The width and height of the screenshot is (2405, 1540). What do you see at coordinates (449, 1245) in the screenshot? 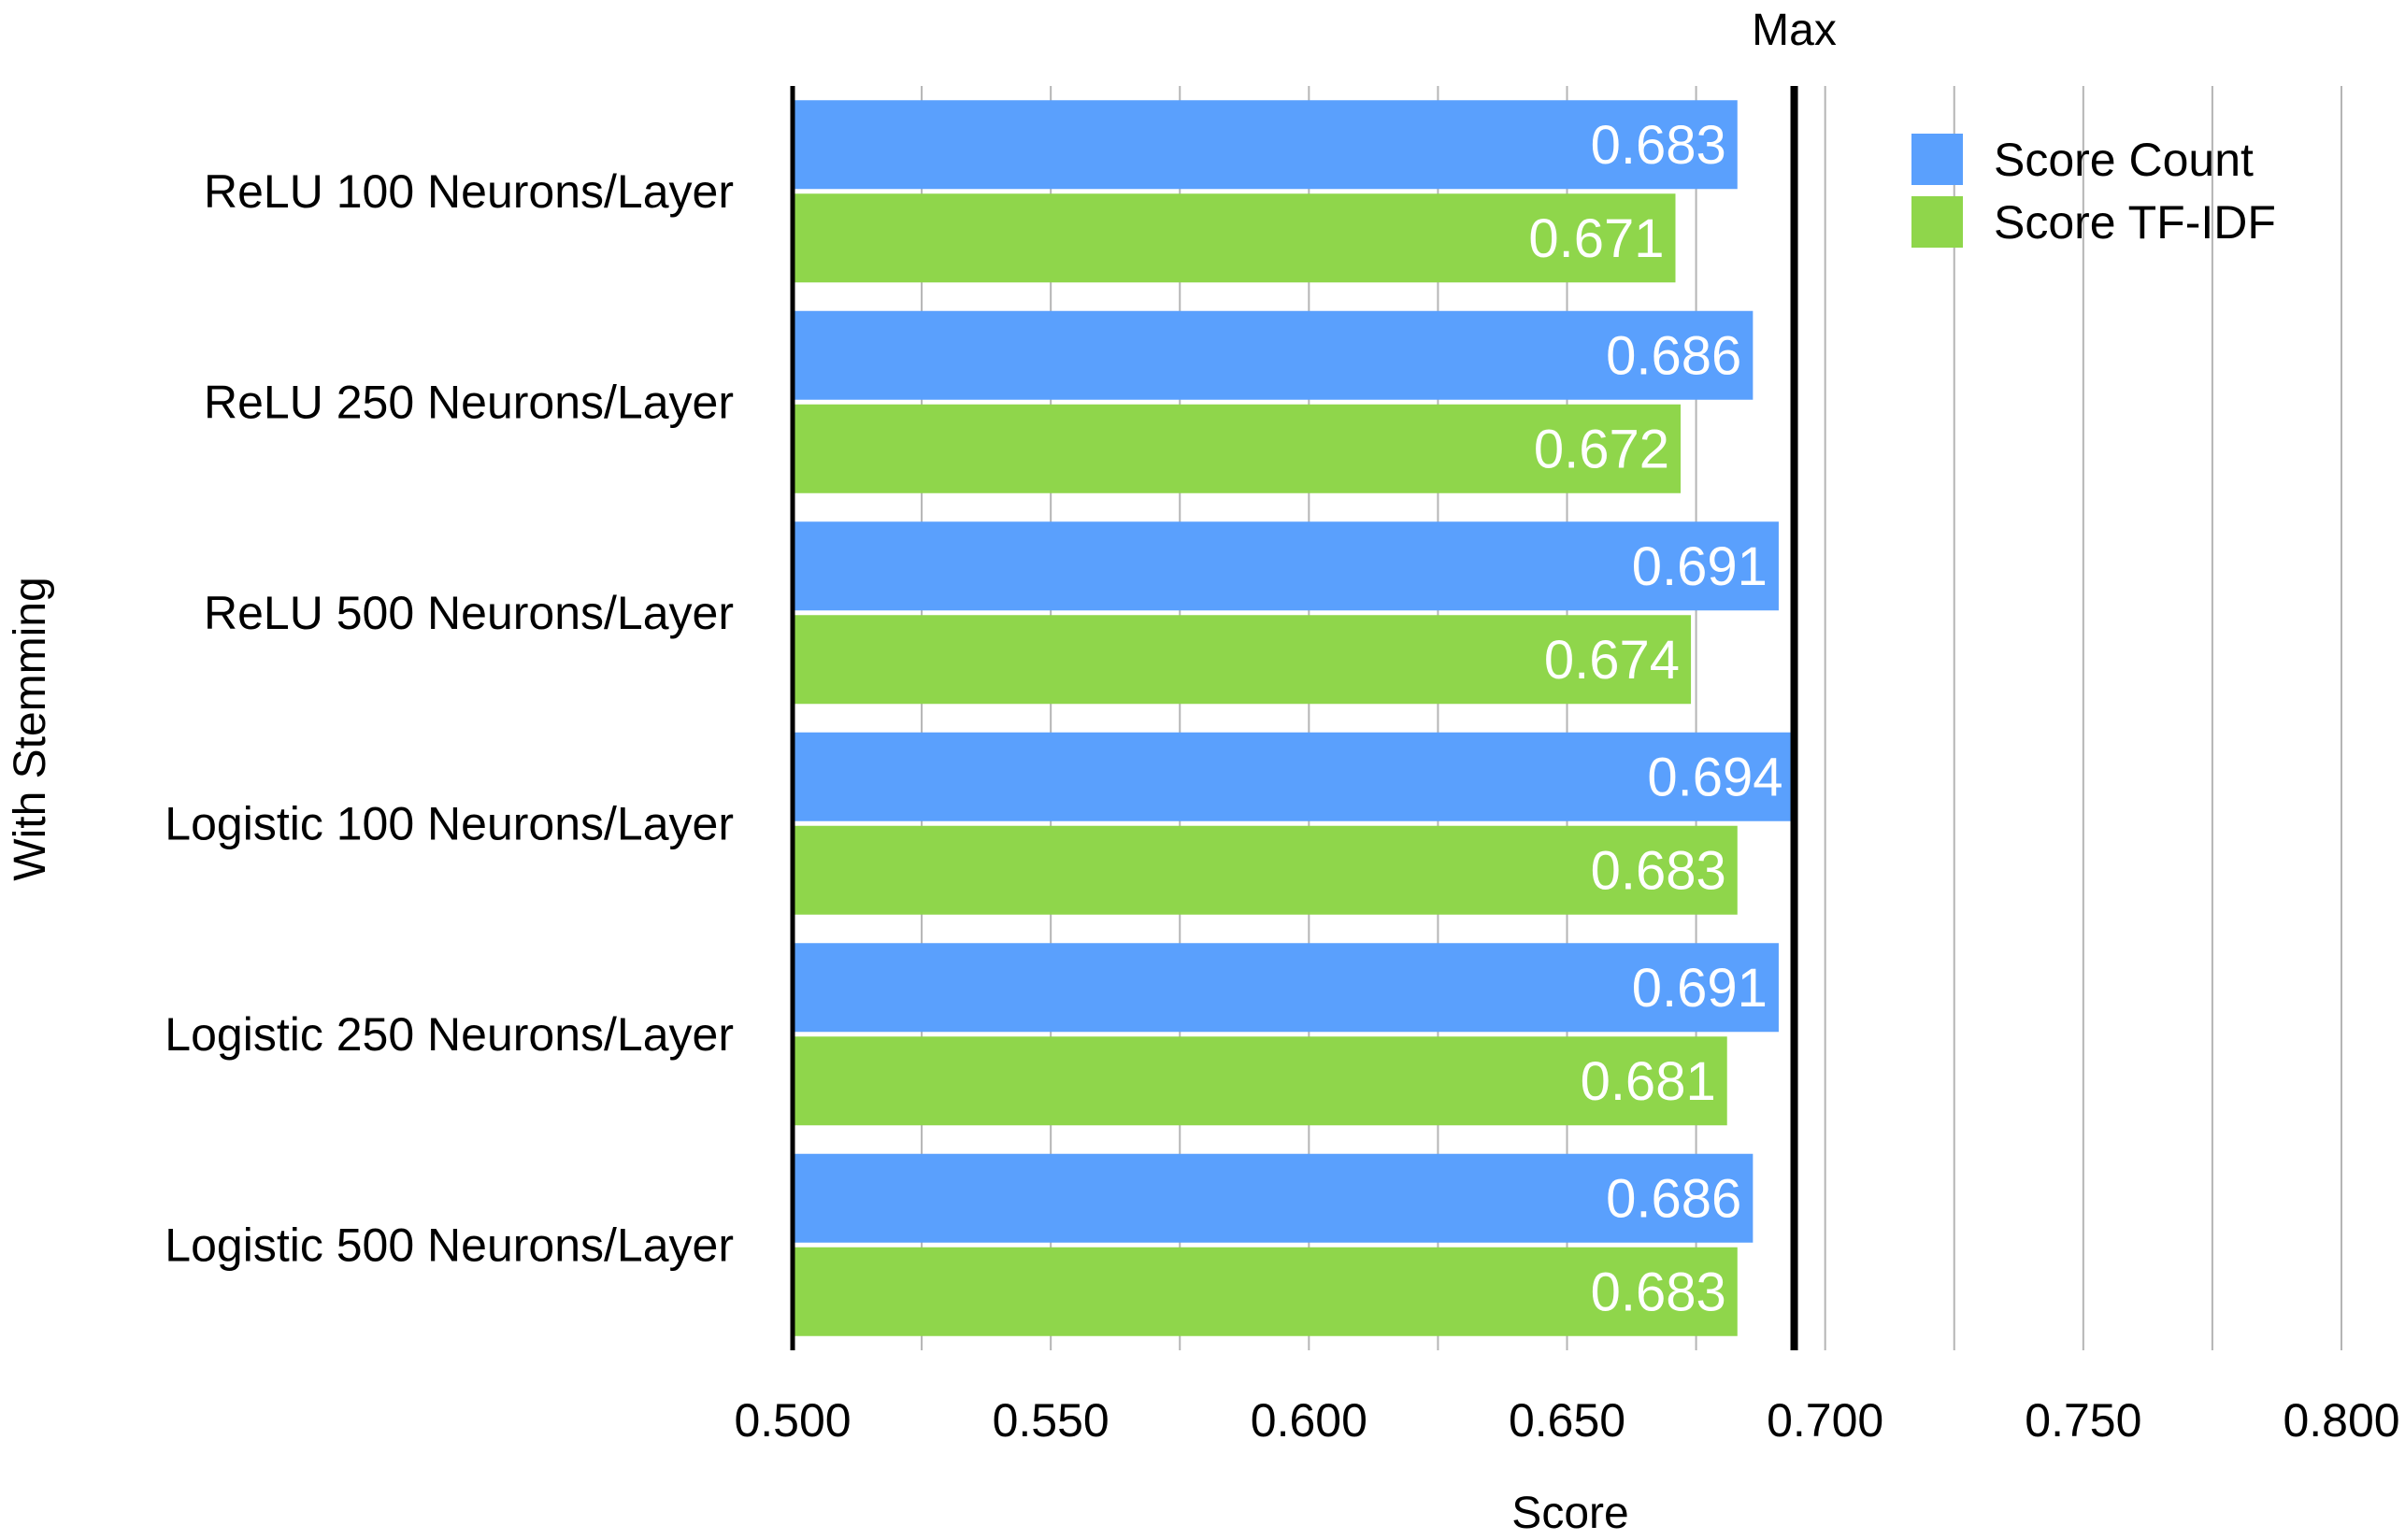
I see `category-label: Logistic 500 Neurons/Layer` at bounding box center [449, 1245].